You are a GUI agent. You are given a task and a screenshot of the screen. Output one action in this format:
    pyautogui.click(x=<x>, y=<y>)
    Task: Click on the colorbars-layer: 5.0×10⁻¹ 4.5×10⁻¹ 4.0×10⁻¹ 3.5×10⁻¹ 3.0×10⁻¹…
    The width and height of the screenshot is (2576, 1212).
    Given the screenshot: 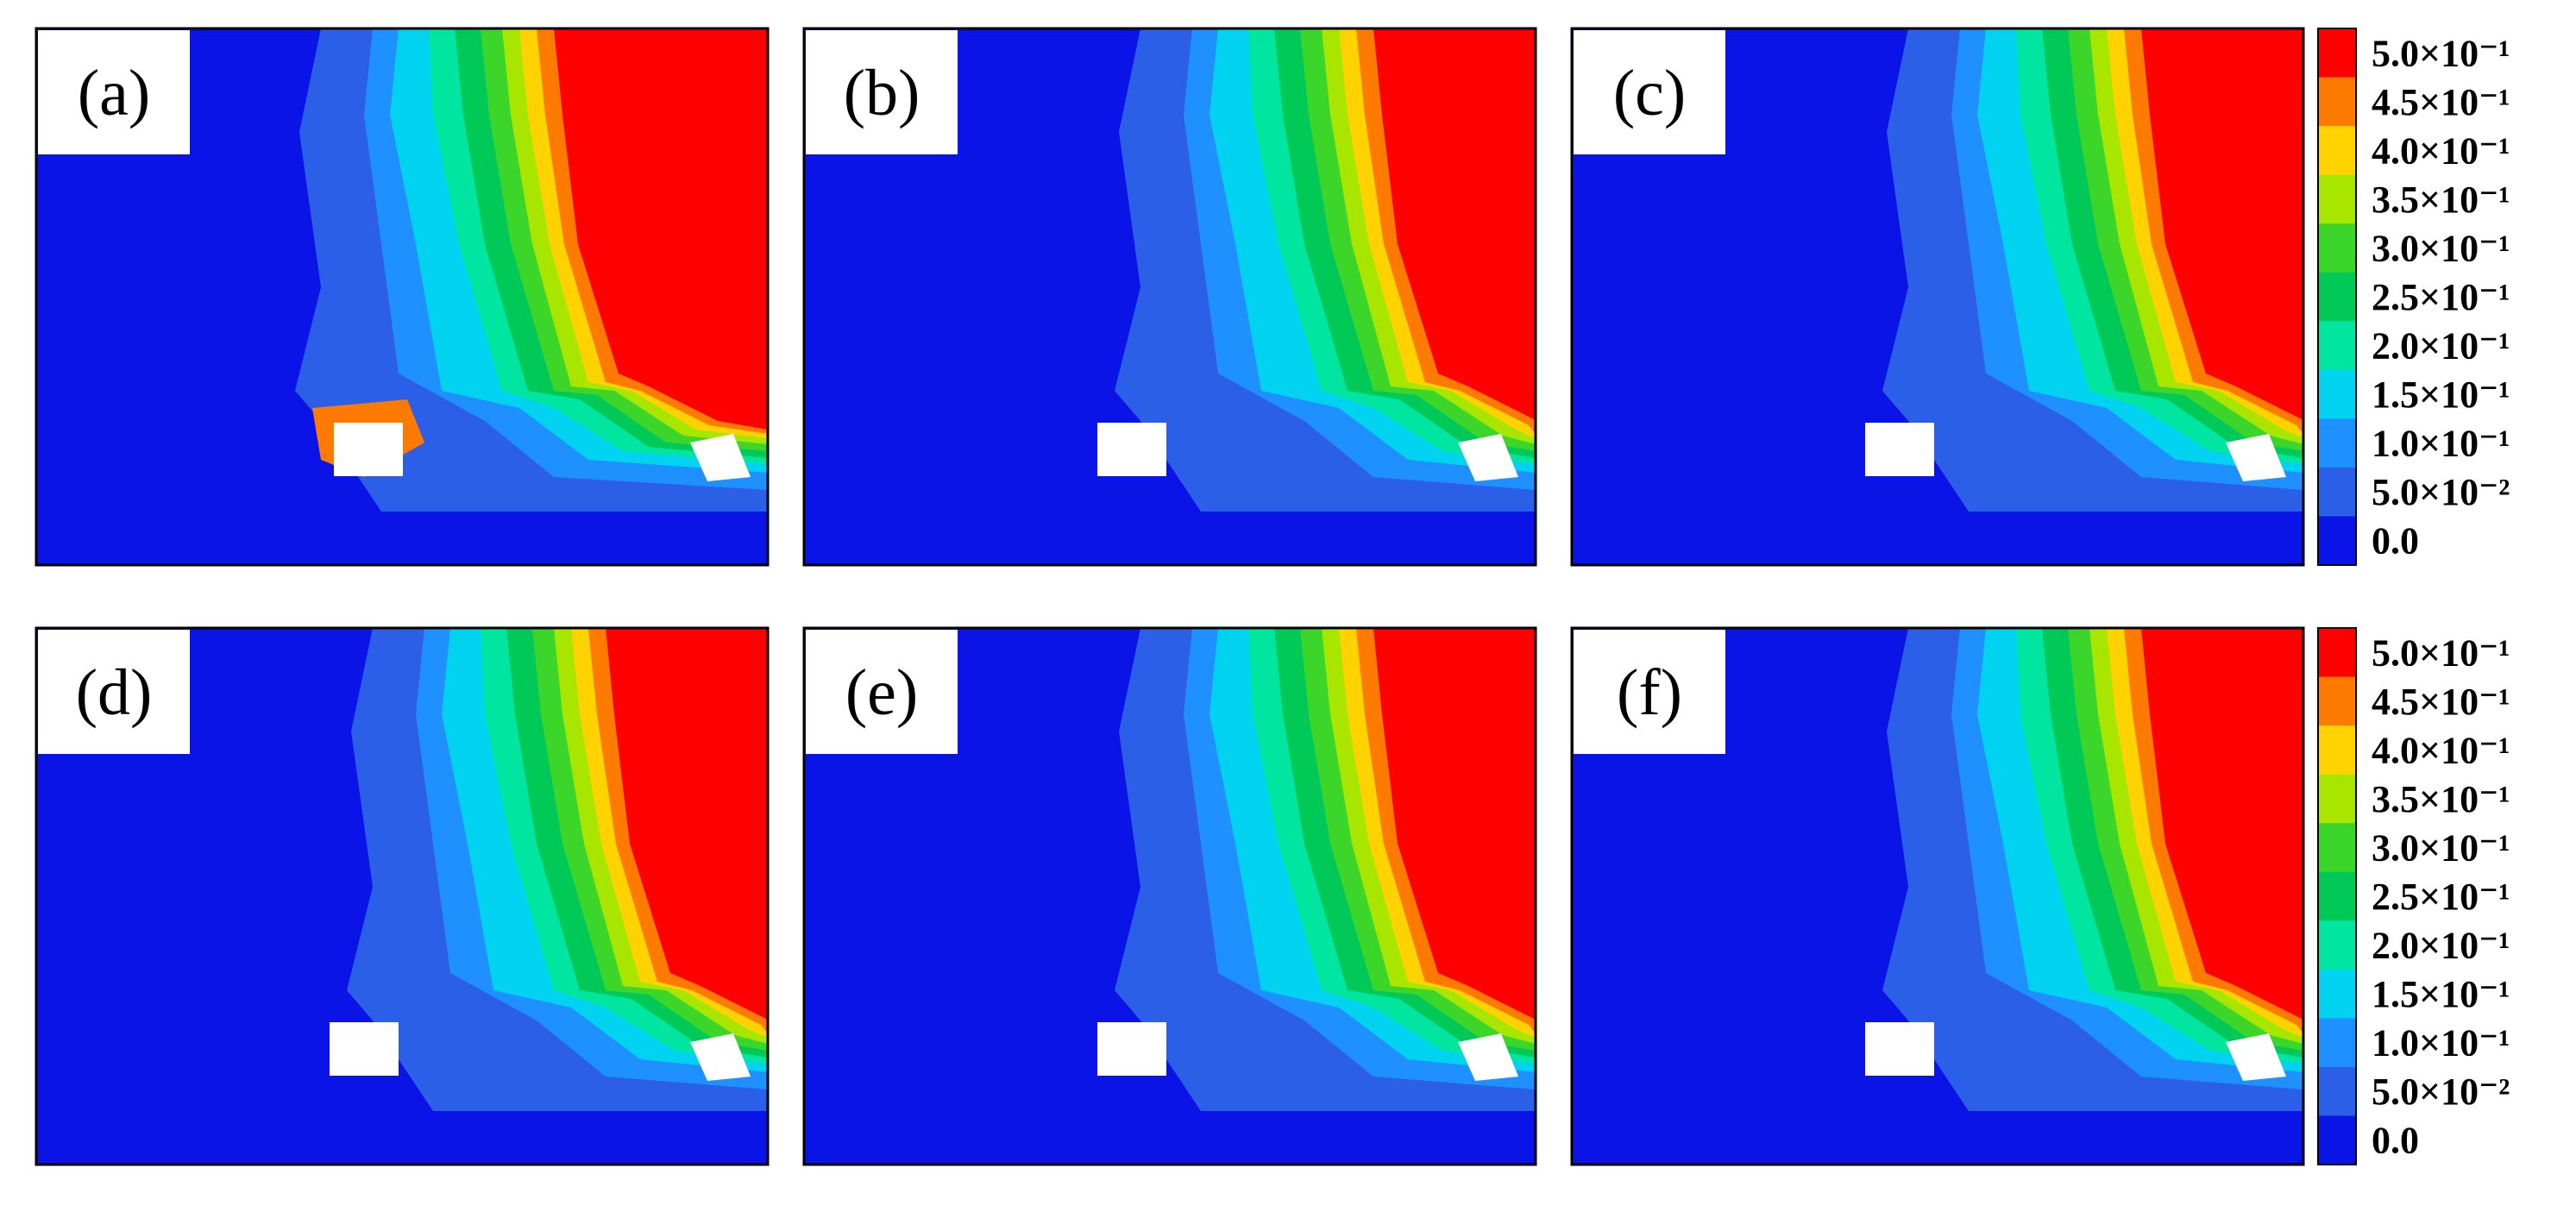 What is the action you would take?
    pyautogui.click(x=2413, y=596)
    